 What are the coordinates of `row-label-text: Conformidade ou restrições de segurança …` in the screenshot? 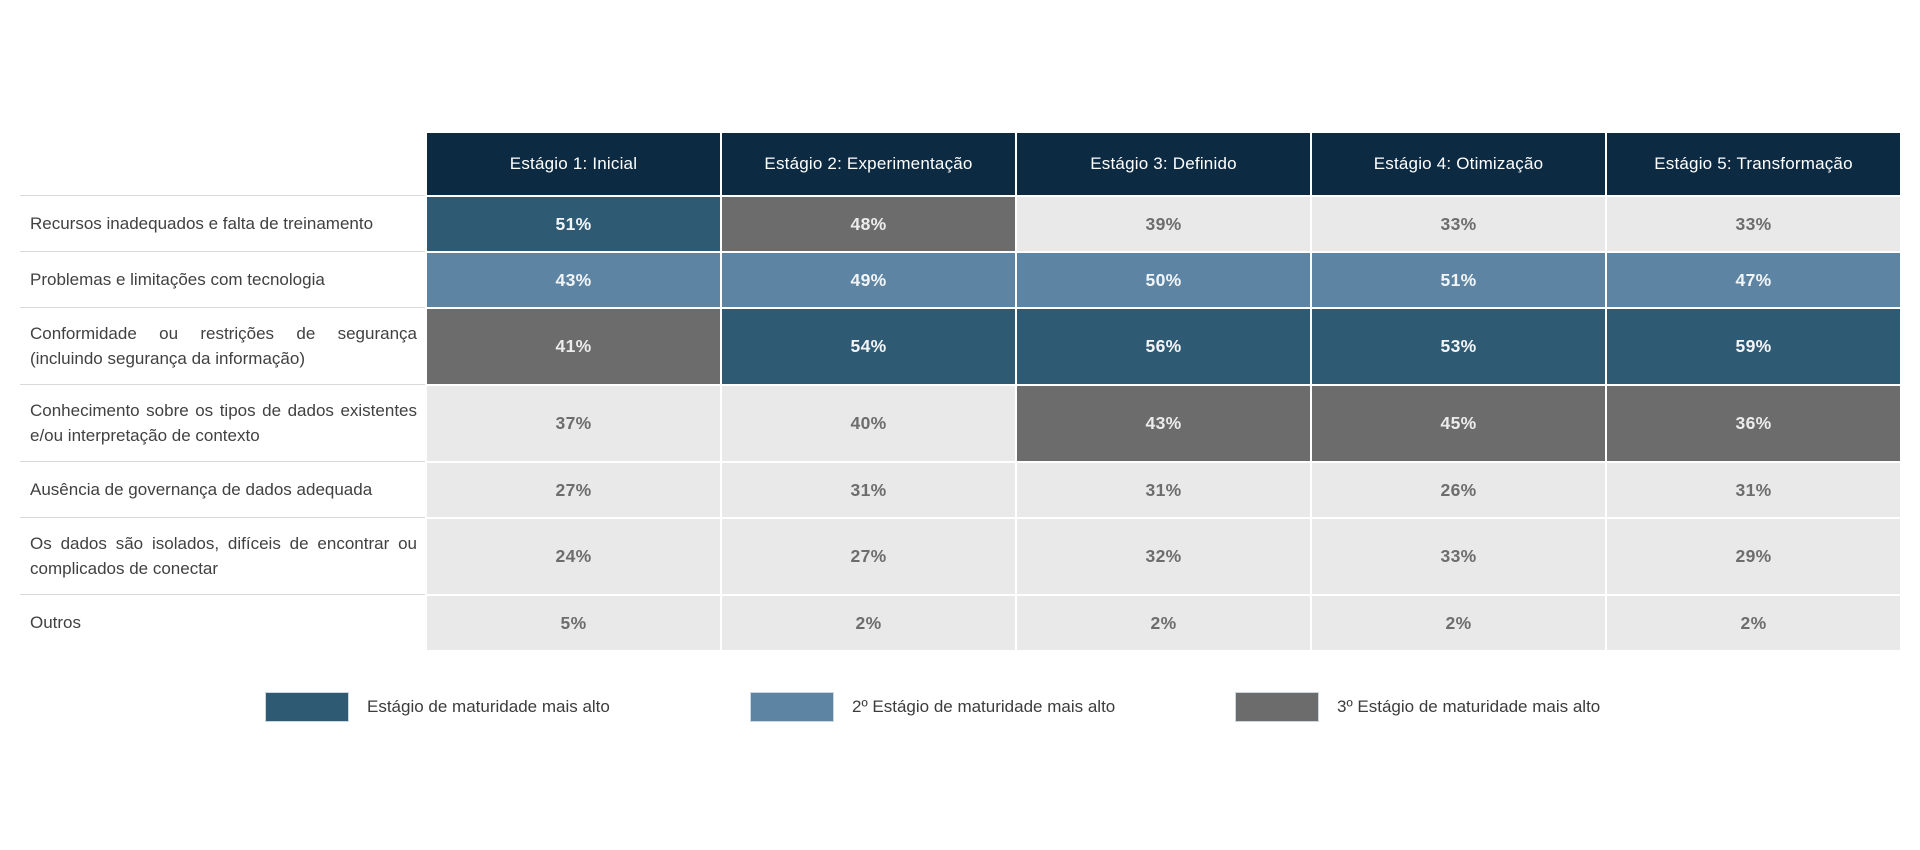 It's located at (223, 346).